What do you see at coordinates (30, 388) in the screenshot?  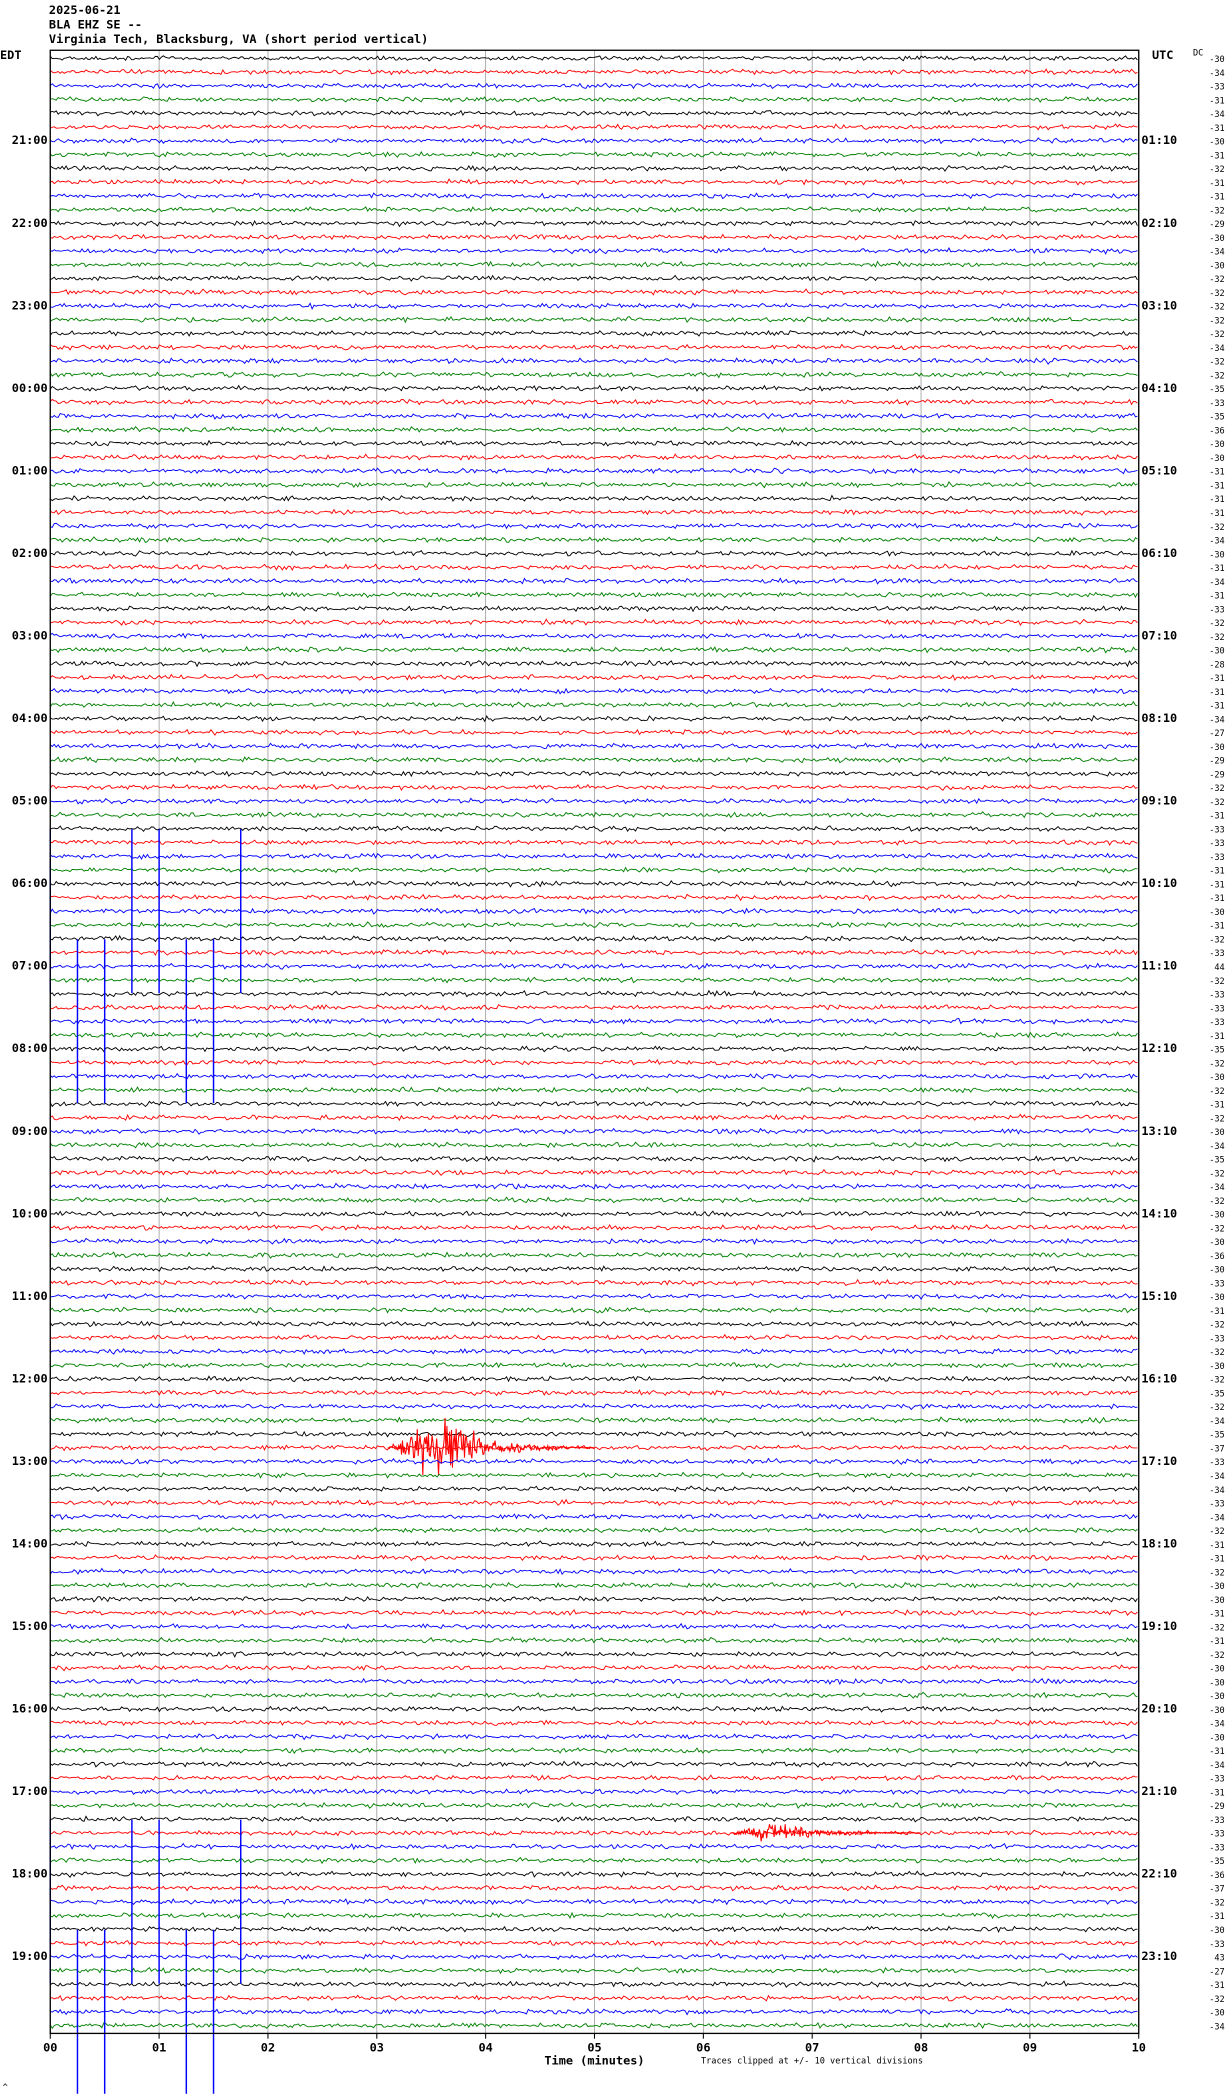 I see `edt-hour-label: 00:00` at bounding box center [30, 388].